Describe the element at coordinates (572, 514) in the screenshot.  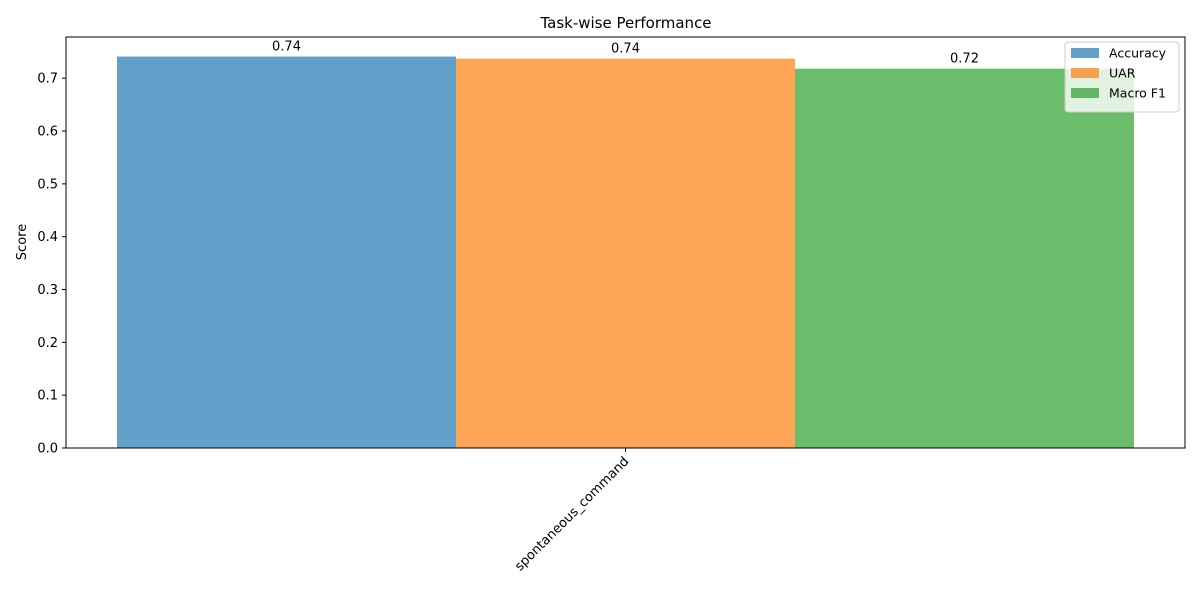
I see `x-tick-label: spontaneous_command` at that location.